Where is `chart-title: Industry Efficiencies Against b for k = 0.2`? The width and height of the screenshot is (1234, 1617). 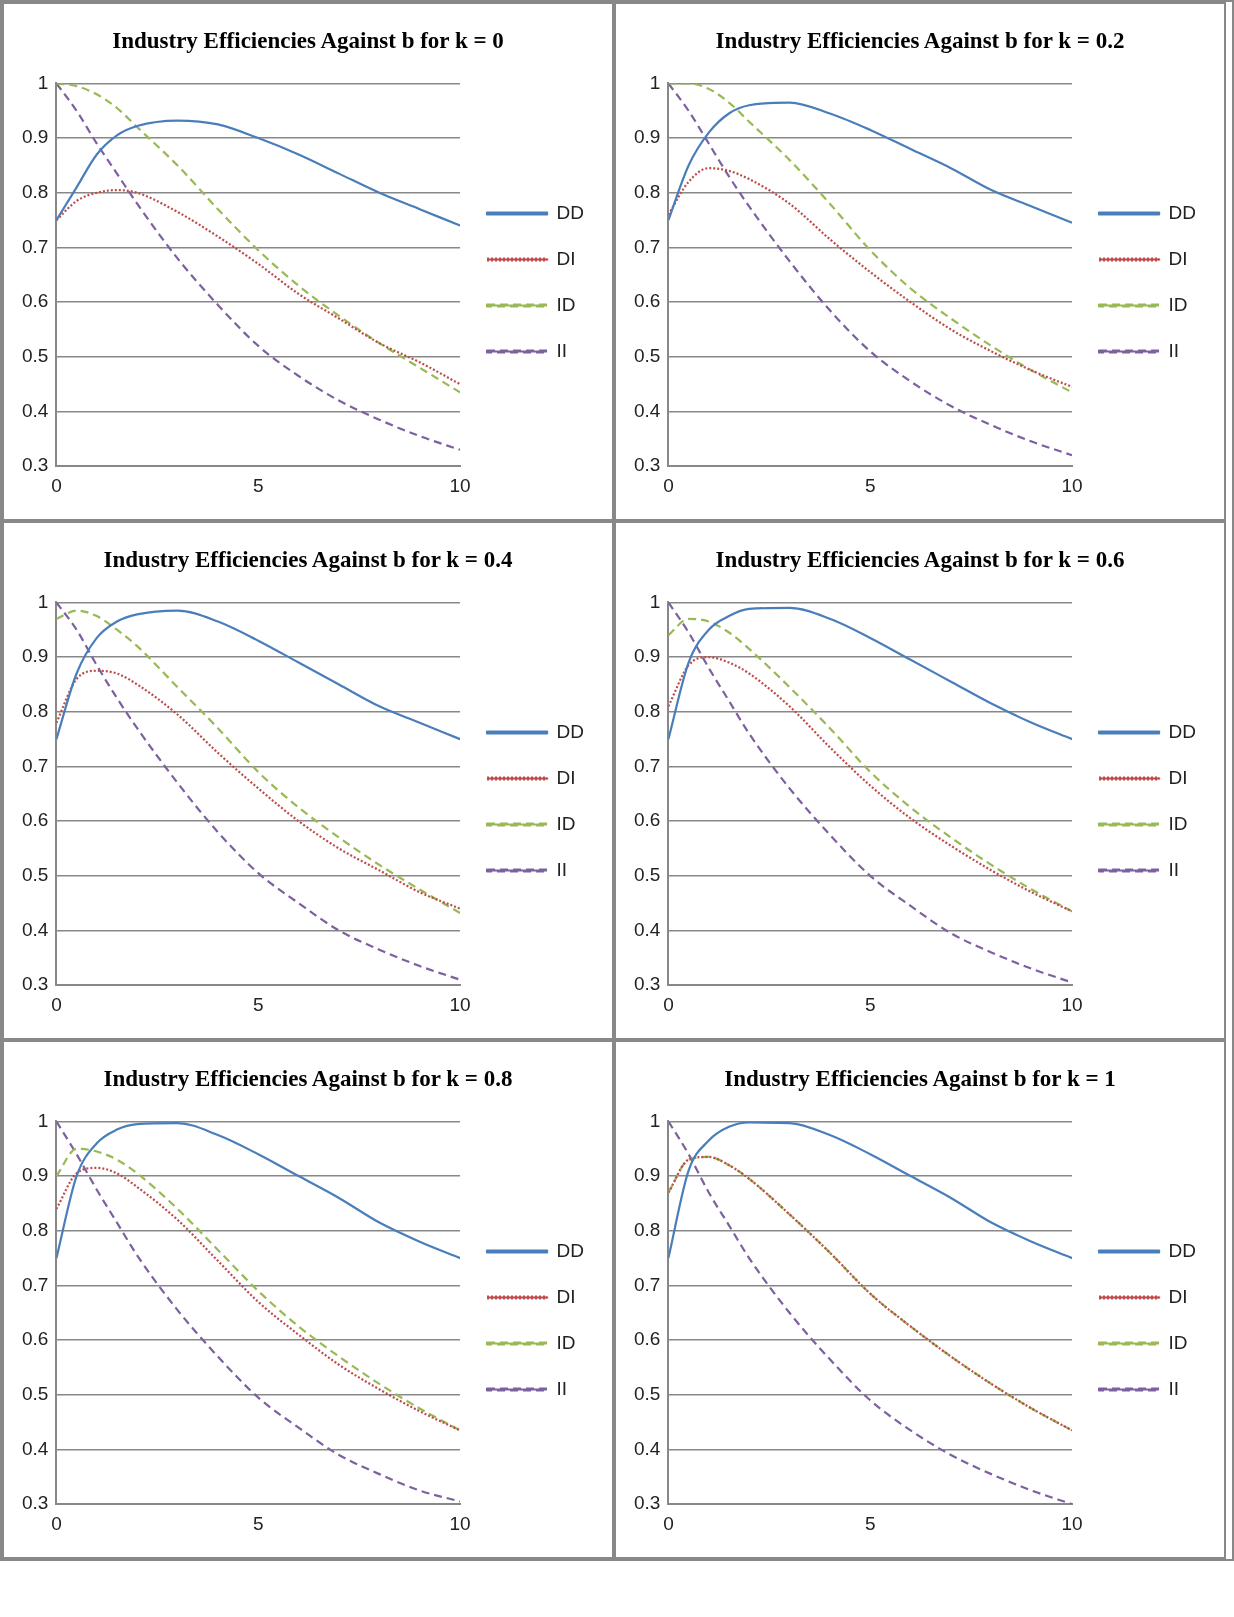
chart-title: Industry Efficiencies Against b for k = 0.2 is located at coordinates (920, 41).